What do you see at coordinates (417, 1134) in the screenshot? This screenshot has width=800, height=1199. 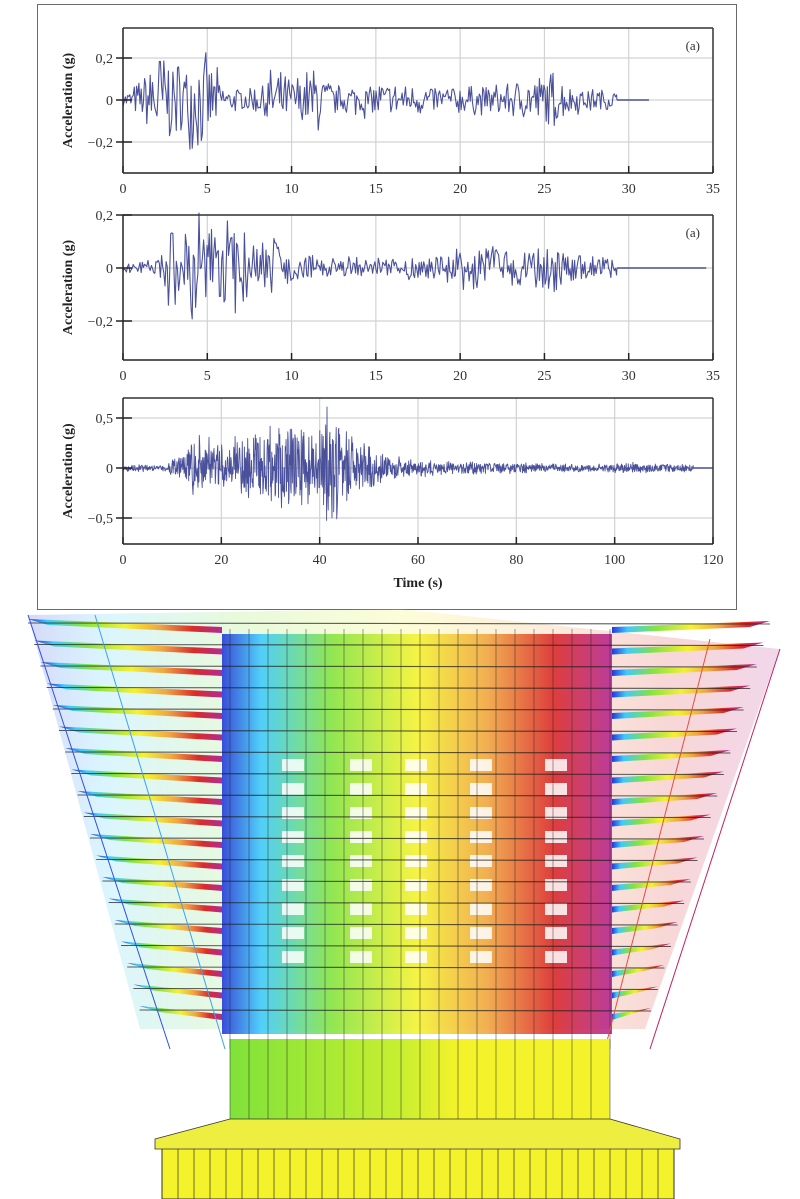 I see `podium-roof` at bounding box center [417, 1134].